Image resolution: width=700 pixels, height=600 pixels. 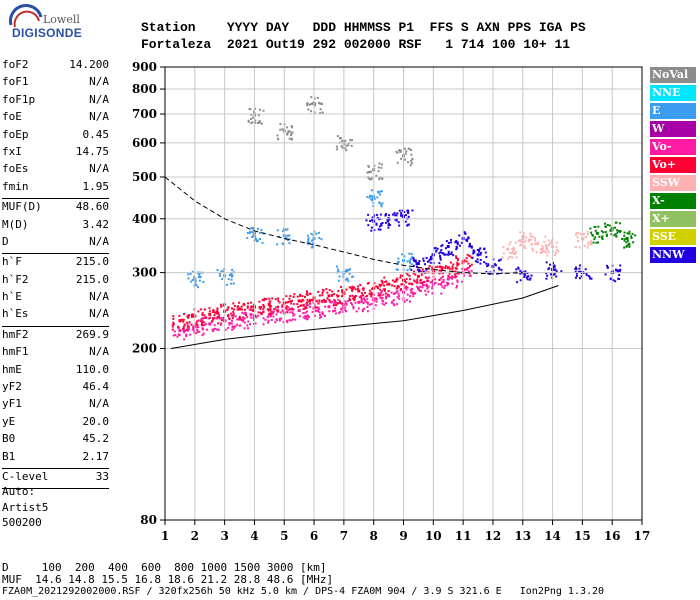 I want to click on y-tick-label: 900, so click(x=144, y=67).